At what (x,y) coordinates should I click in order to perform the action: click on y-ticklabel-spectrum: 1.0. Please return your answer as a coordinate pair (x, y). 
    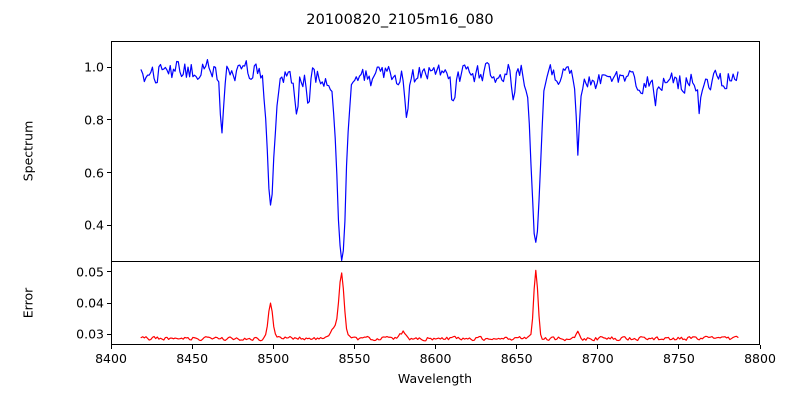
    Looking at the image, I should click on (94, 67).